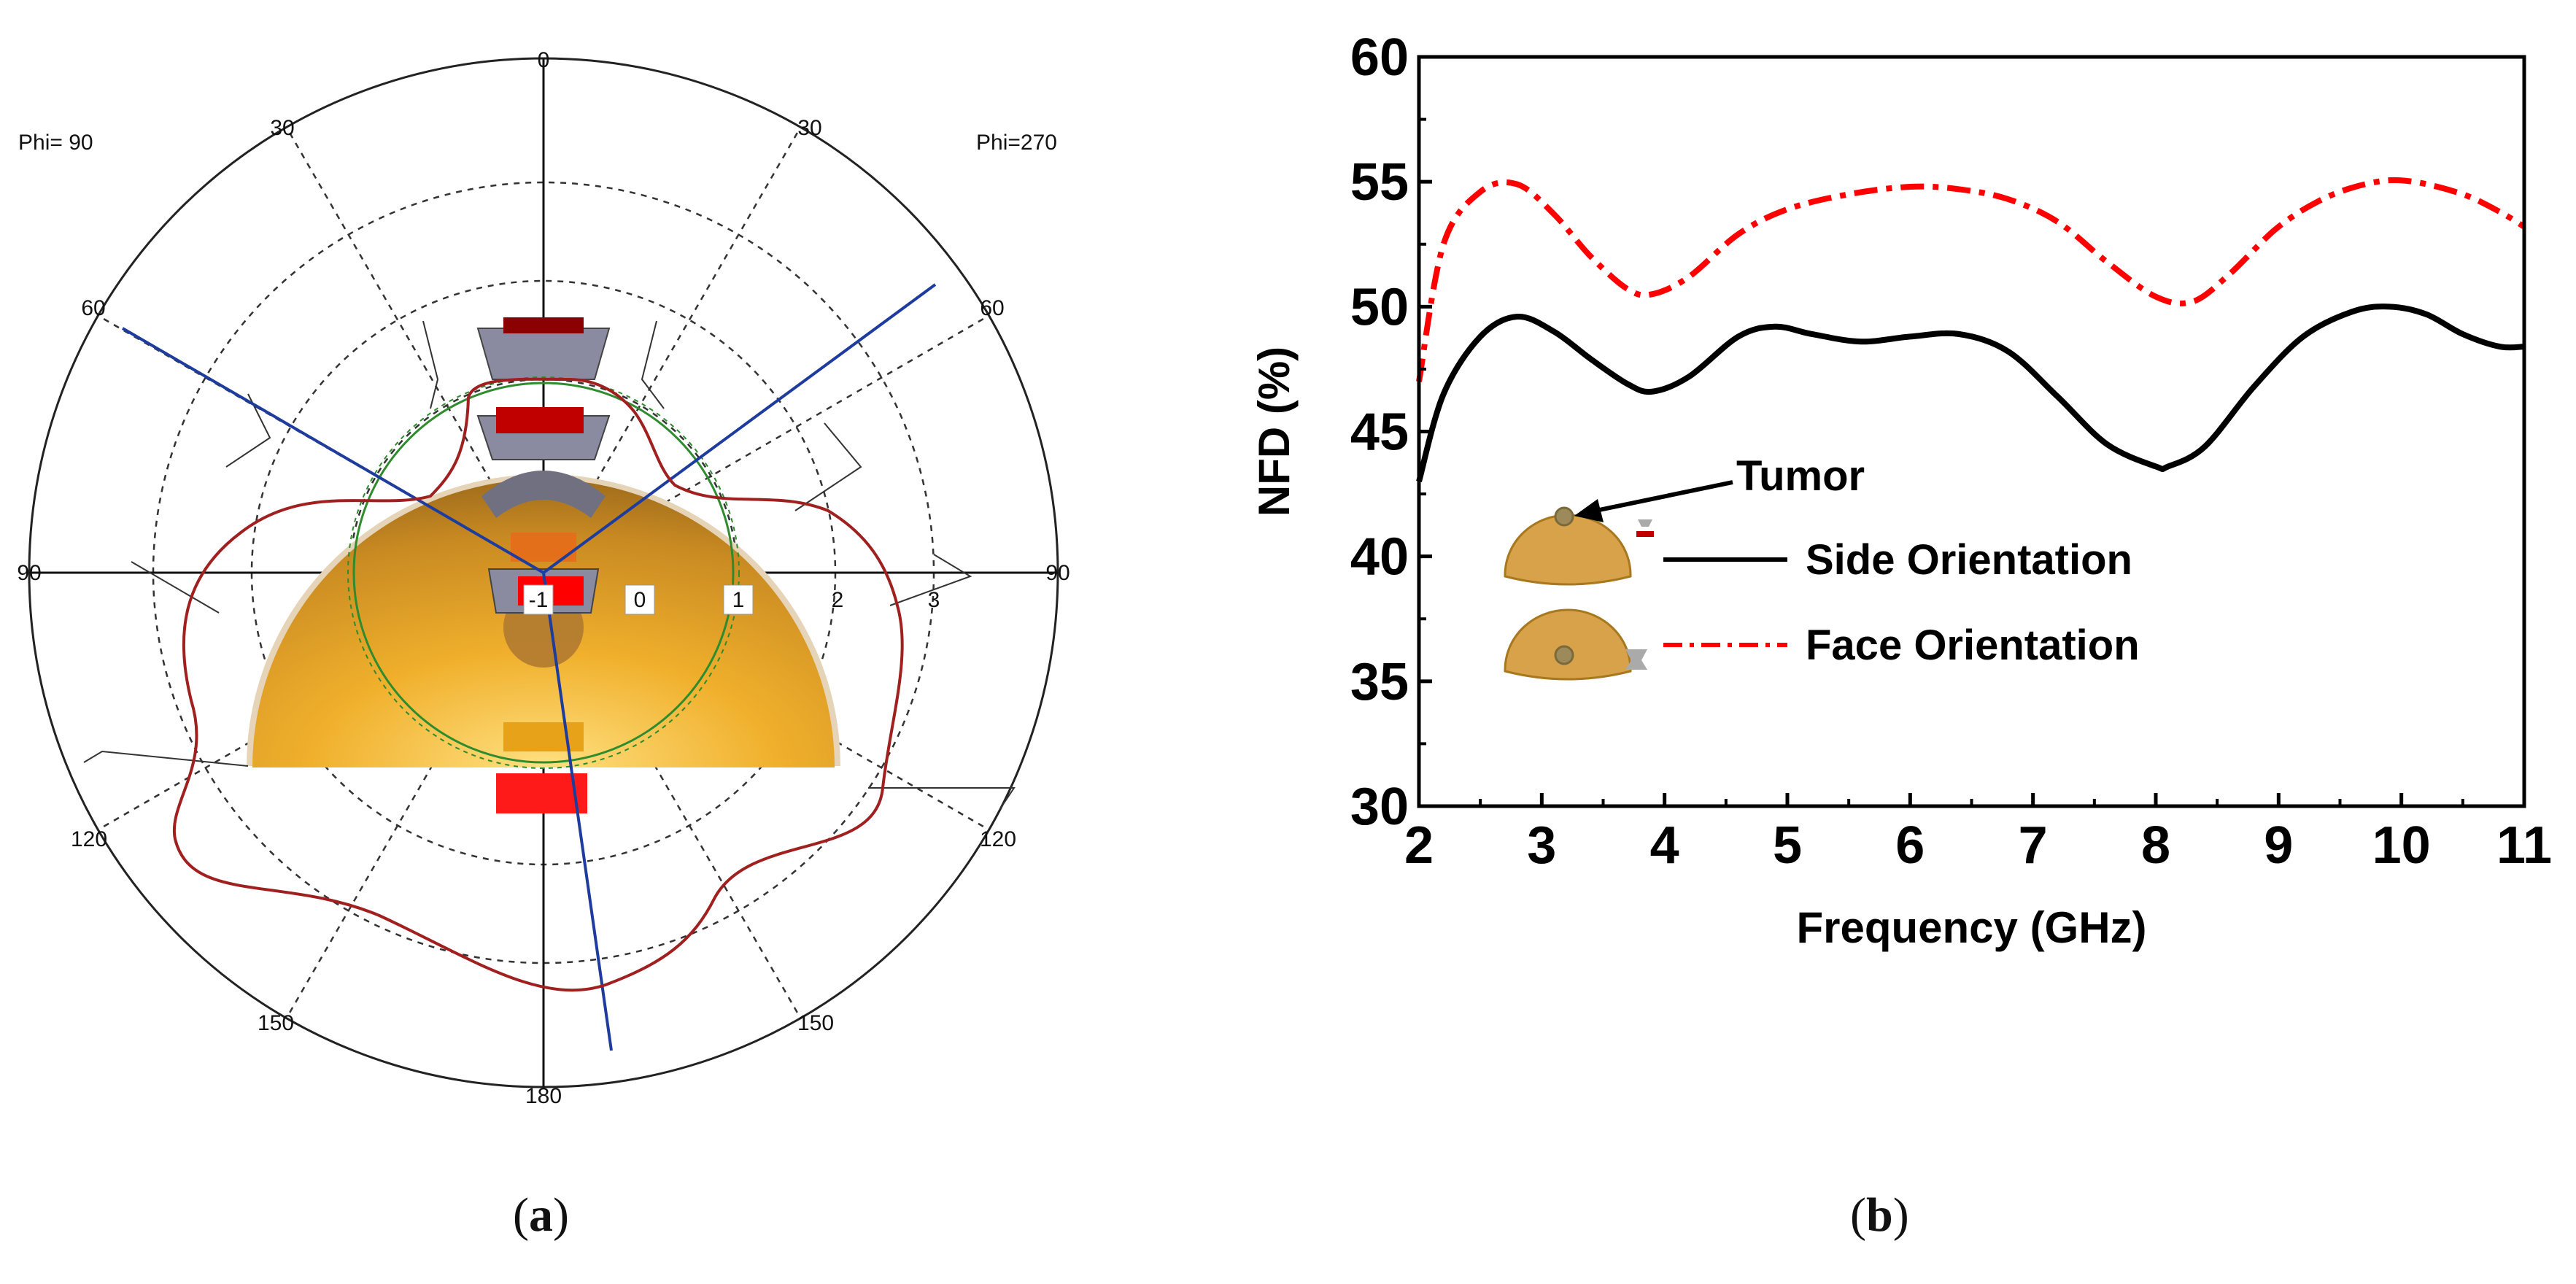  Describe the element at coordinates (1973, 645) in the screenshot. I see `legend-label-face: Face Orientation` at that location.